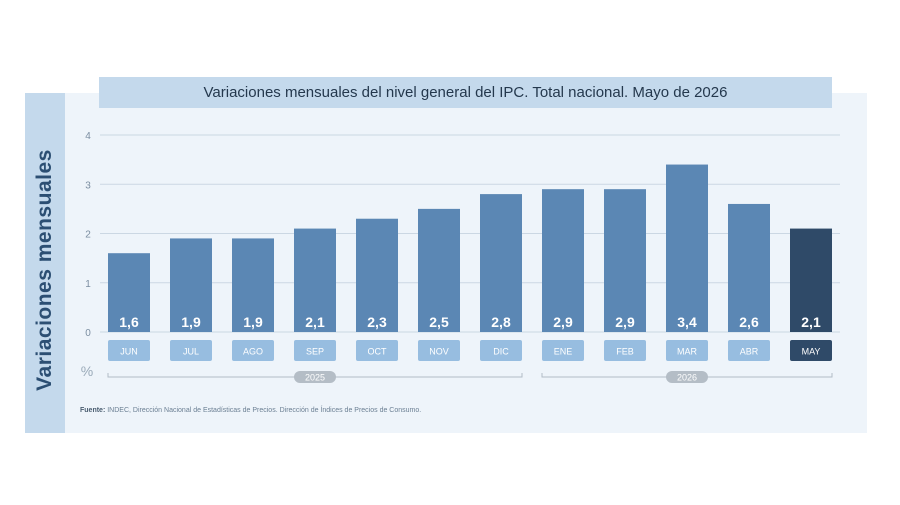 The image size is (900, 505). Describe the element at coordinates (88, 284) in the screenshot. I see `y-tick-label: 1` at that location.